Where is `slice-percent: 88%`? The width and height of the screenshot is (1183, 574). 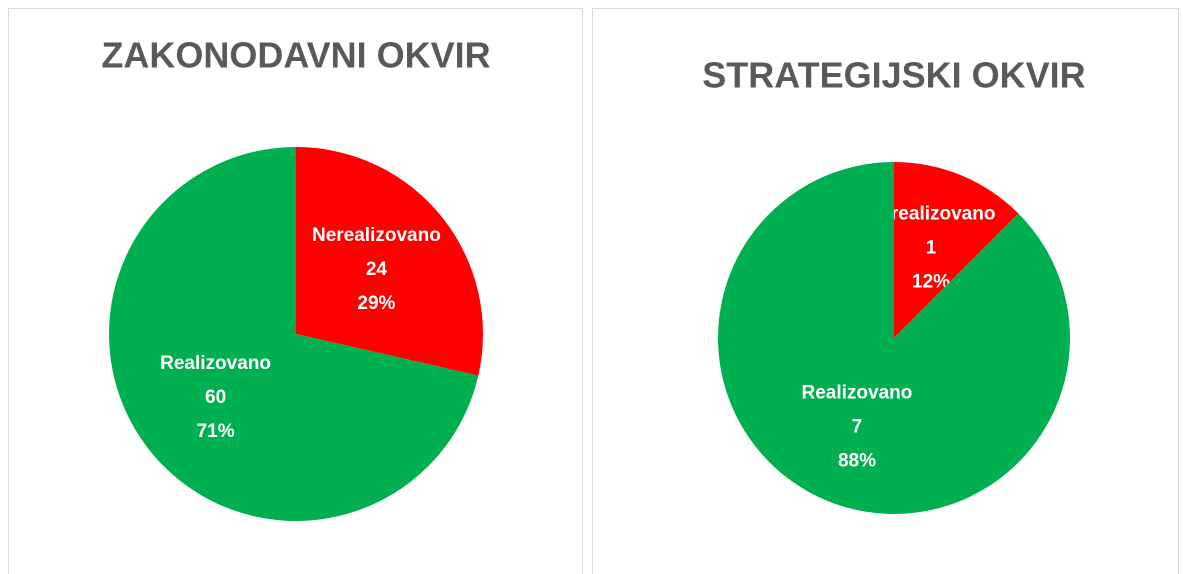
slice-percent: 88% is located at coordinates (857, 460).